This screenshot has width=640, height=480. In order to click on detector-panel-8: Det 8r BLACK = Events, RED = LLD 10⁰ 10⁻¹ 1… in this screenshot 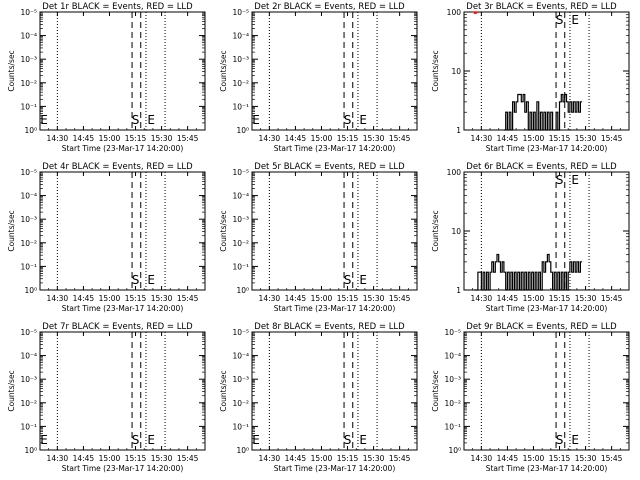, I will do `click(318, 397)`.